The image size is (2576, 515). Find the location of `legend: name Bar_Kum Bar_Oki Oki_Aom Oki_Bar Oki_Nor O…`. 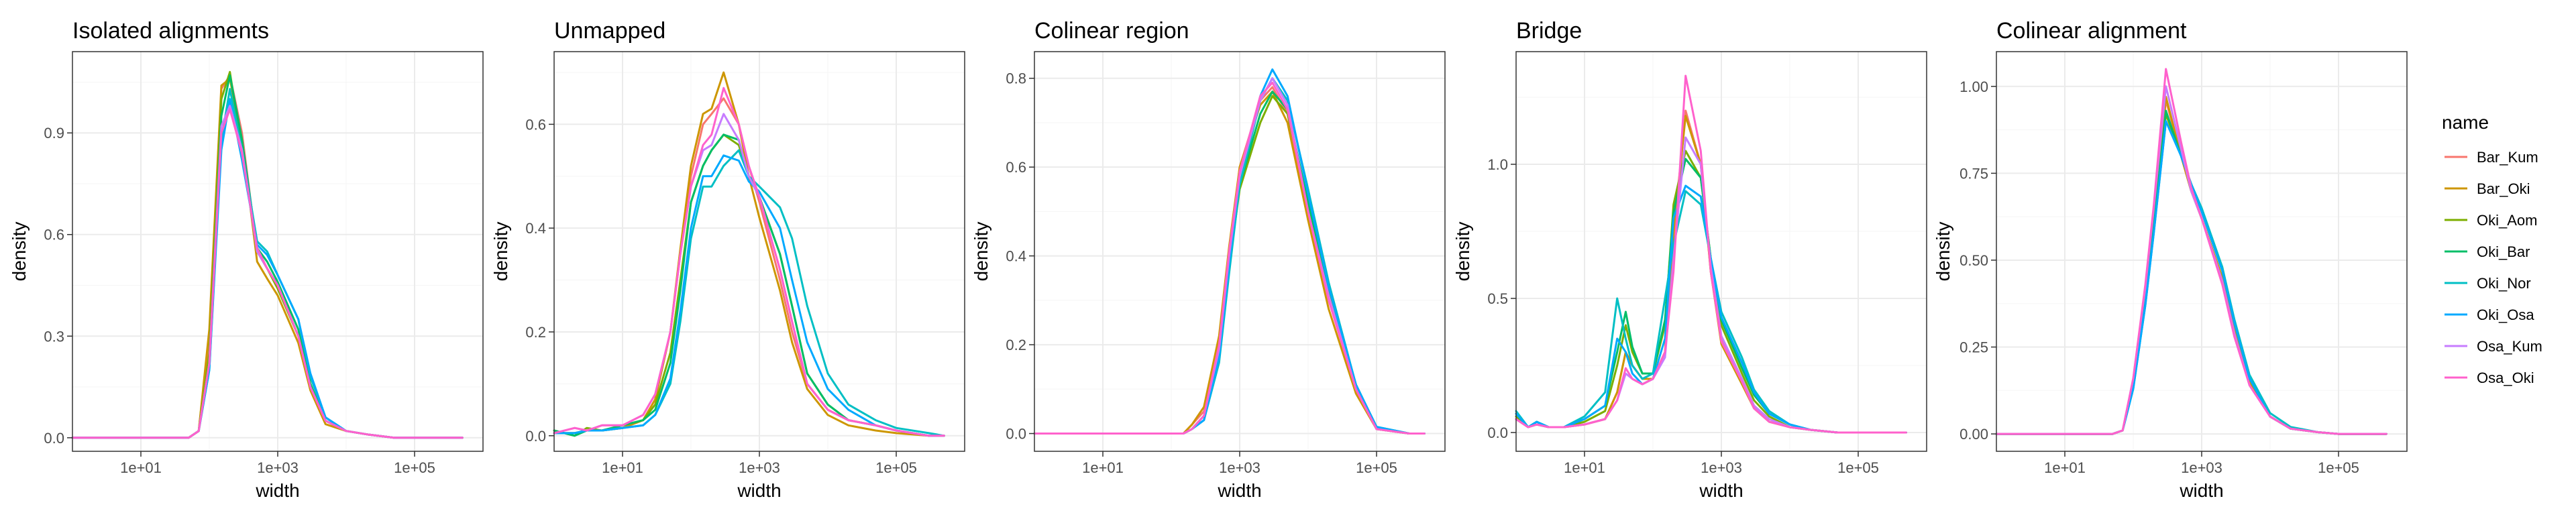

legend: name Bar_Kum Bar_Oki Oki_Aom Oki_Bar Oki_Nor O… is located at coordinates (2492, 249).